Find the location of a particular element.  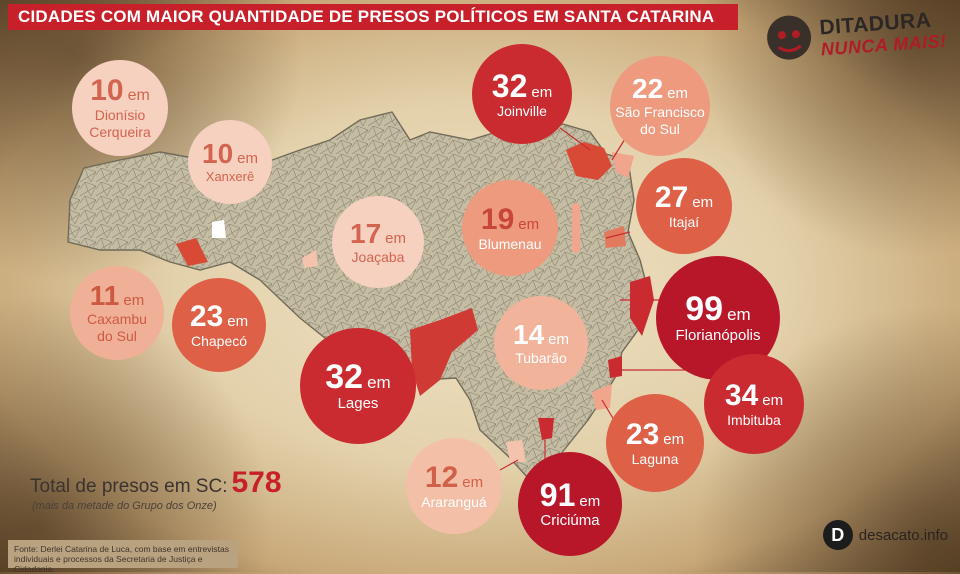

city-name: Imbituba is located at coordinates (754, 419).